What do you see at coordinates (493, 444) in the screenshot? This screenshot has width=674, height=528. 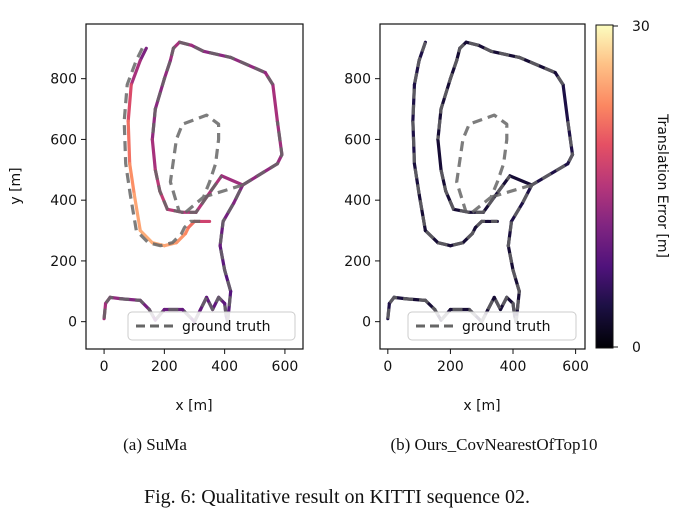 I see `subcaption-b: (b) Ours_CovNearestOfTop10` at bounding box center [493, 444].